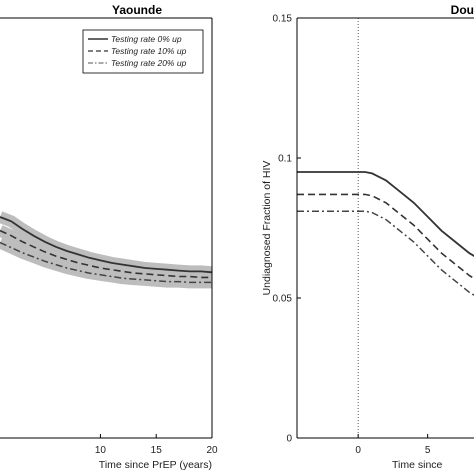 Image resolution: width=474 pixels, height=474 pixels. I want to click on y-tick-label-douala-0: 0, so click(289, 439).